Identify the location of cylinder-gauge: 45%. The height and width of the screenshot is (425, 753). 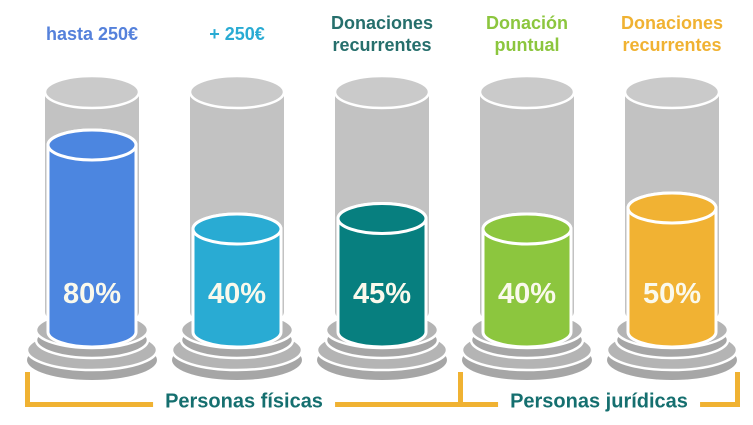
(382, 227).